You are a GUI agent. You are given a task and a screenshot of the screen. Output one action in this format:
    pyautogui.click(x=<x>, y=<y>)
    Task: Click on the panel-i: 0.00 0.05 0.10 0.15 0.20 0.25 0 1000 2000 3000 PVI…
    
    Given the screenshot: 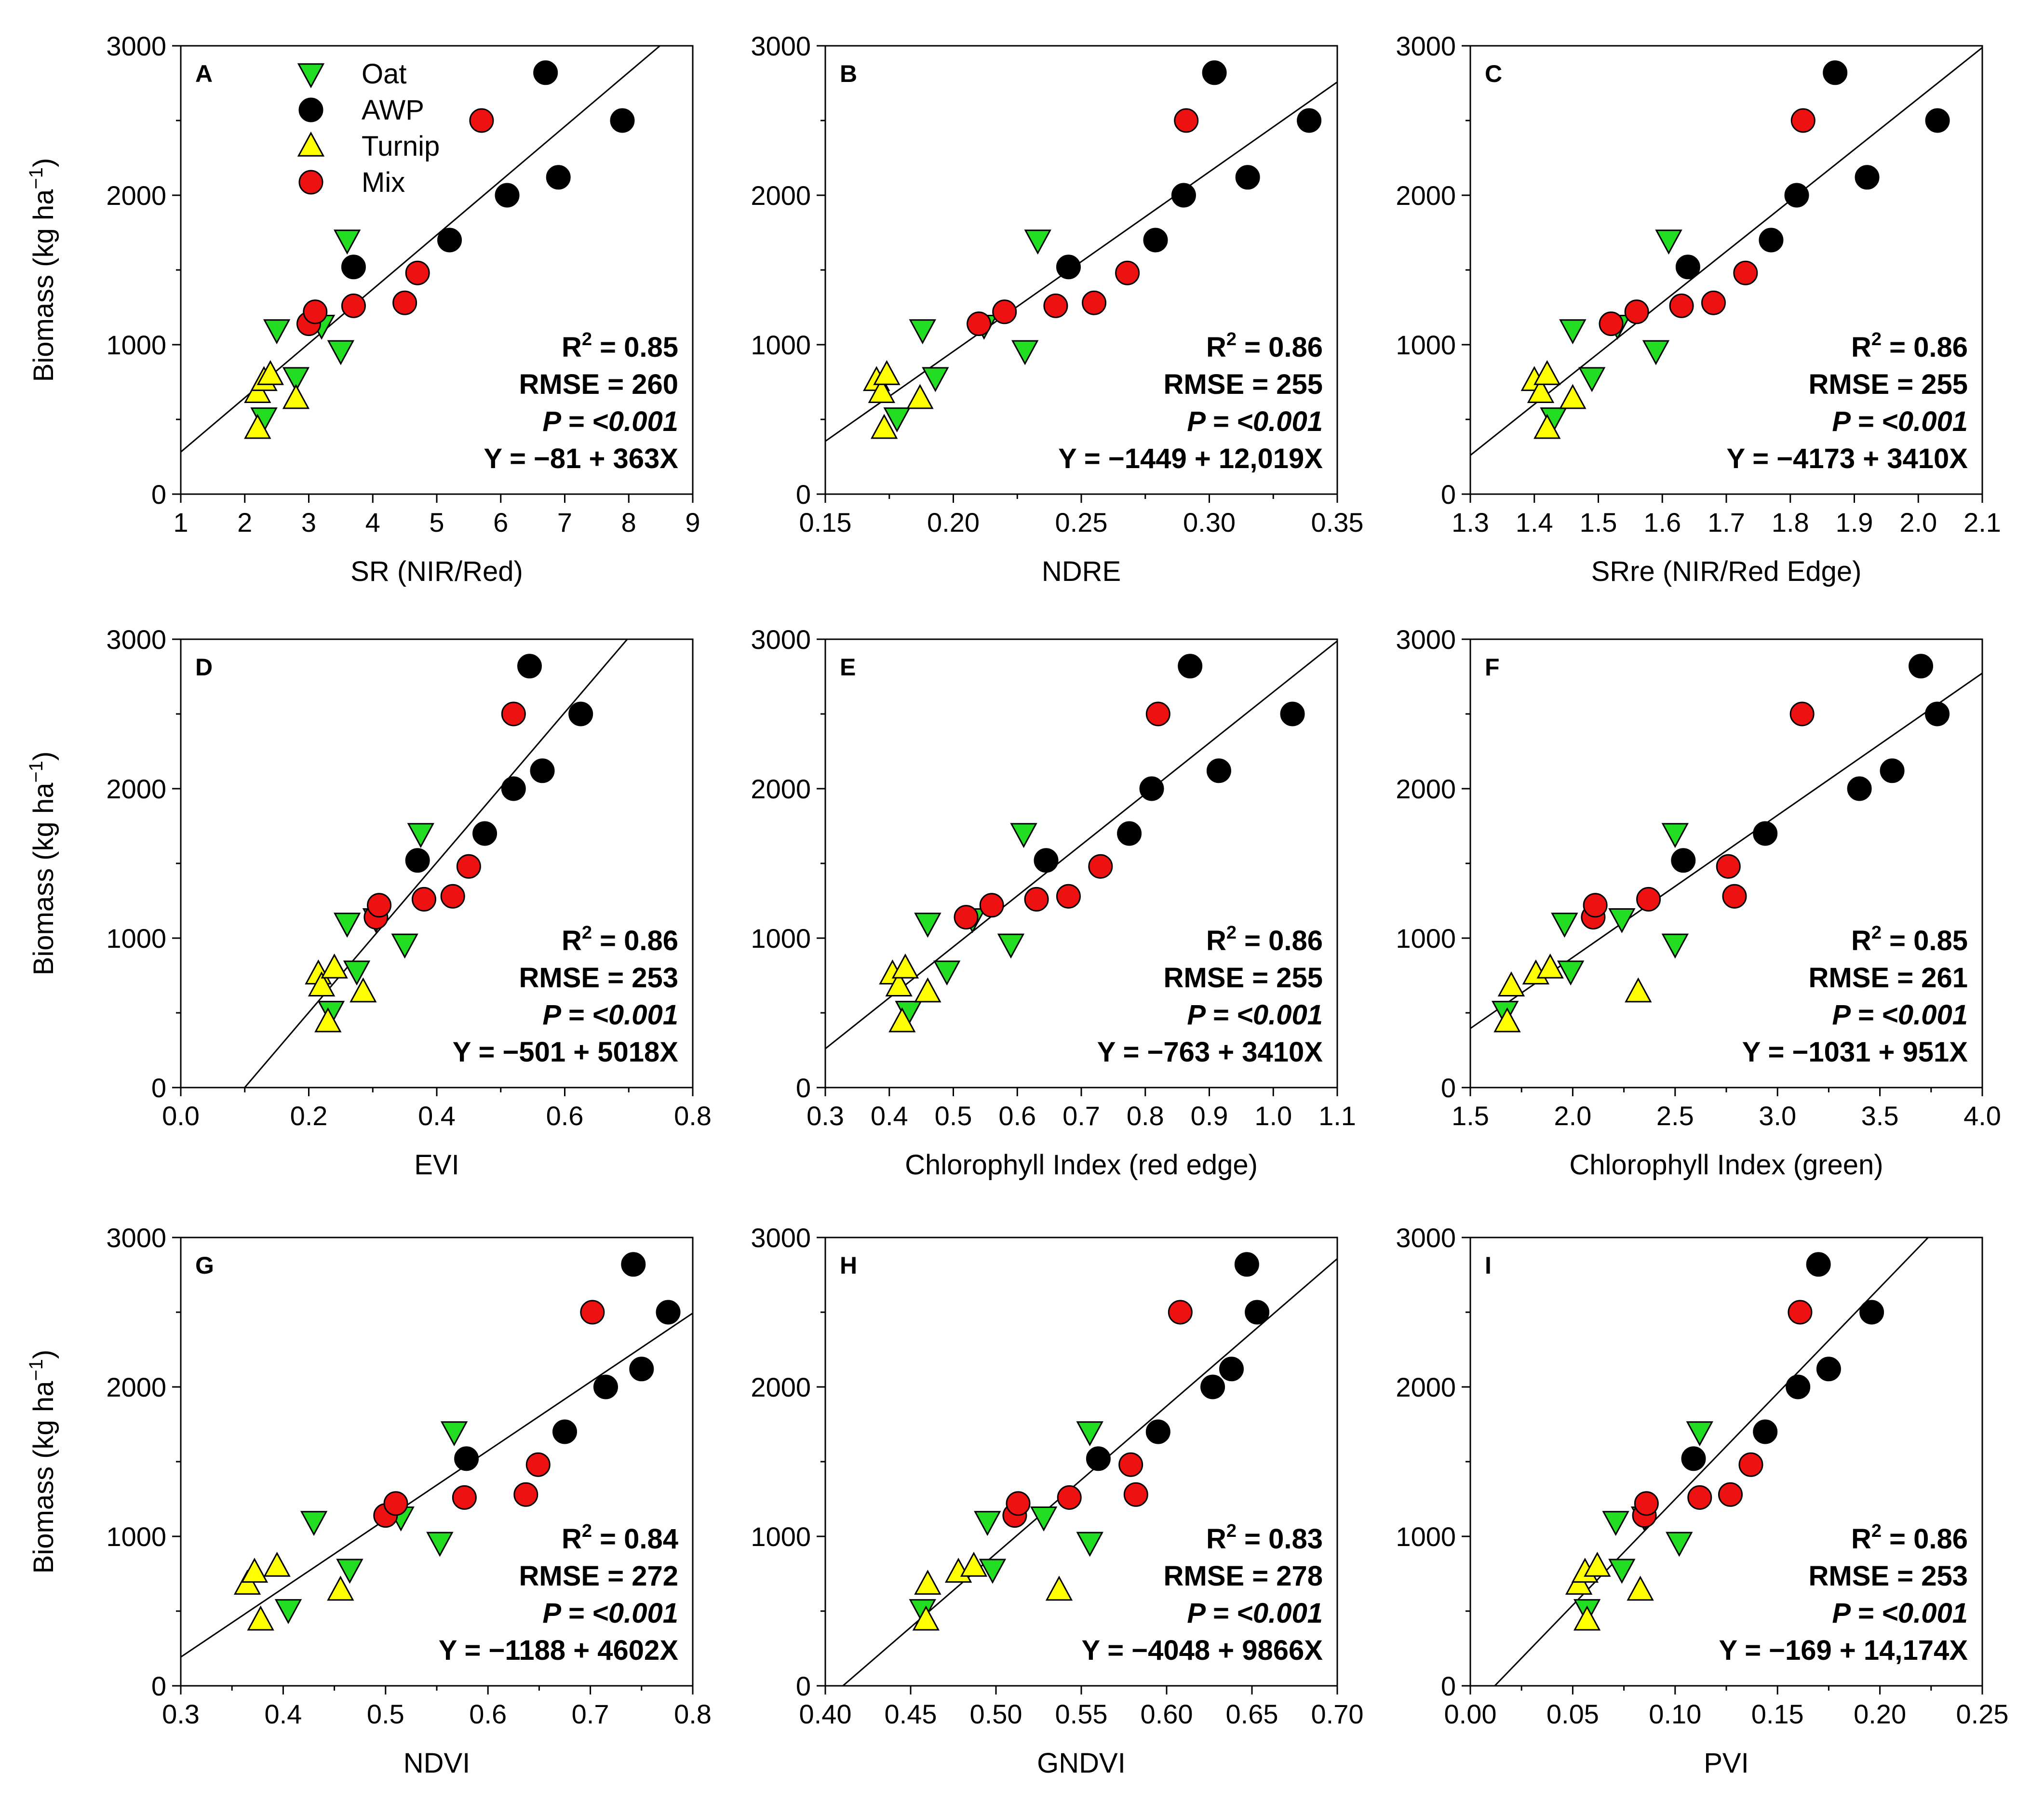 What is the action you would take?
    pyautogui.click(x=1702, y=1501)
    